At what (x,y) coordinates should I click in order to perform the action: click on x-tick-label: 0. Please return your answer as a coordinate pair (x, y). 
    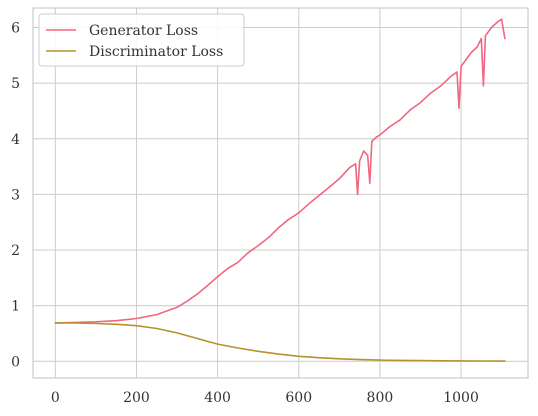
    Looking at the image, I should click on (55, 398).